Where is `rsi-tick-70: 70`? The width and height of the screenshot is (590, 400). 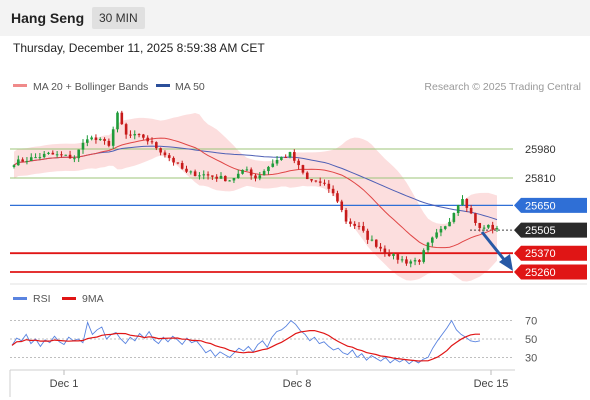 rsi-tick-70: 70 is located at coordinates (531, 322).